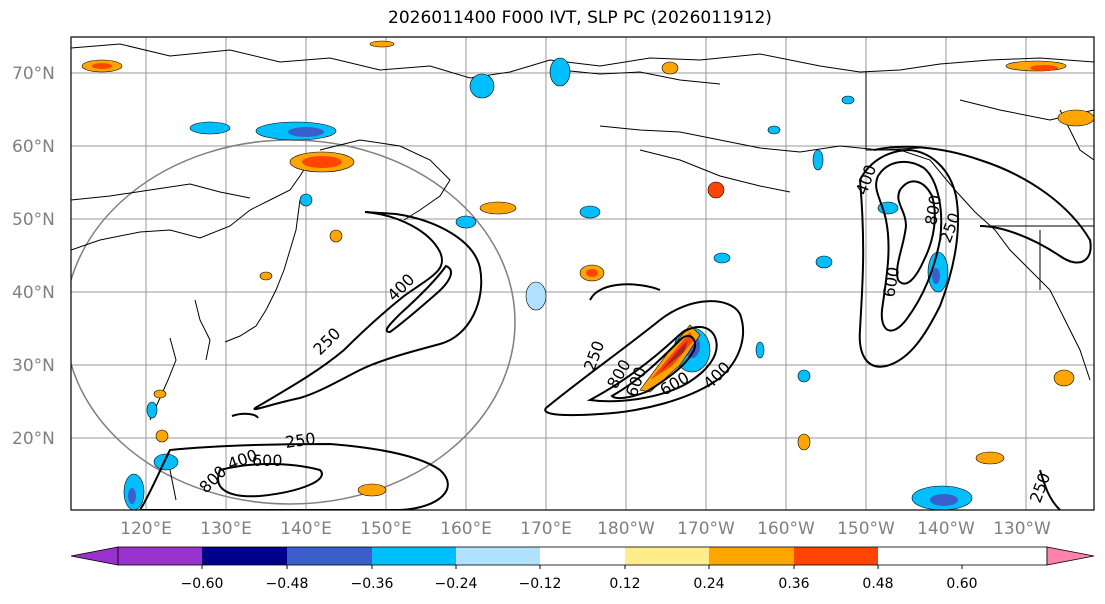 The image size is (1105, 604). Describe the element at coordinates (626, 529) in the screenshot. I see `lon-tick-label: 180°W` at that location.